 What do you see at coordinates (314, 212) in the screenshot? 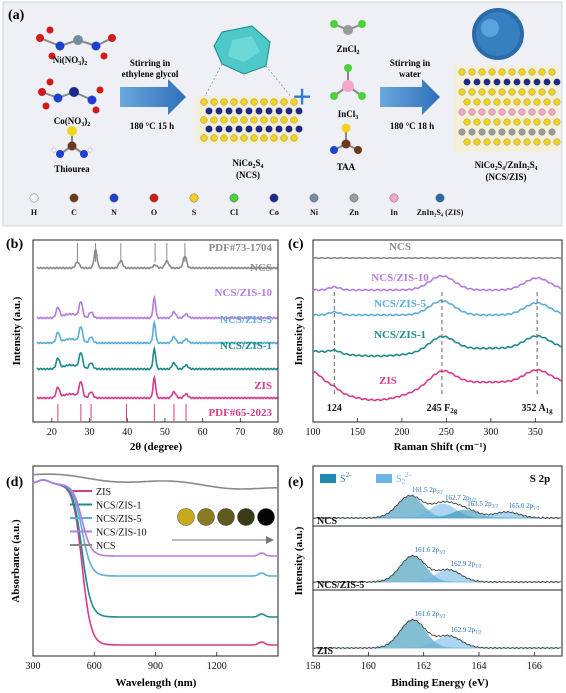
I see `atom-legend-label: Ni` at bounding box center [314, 212].